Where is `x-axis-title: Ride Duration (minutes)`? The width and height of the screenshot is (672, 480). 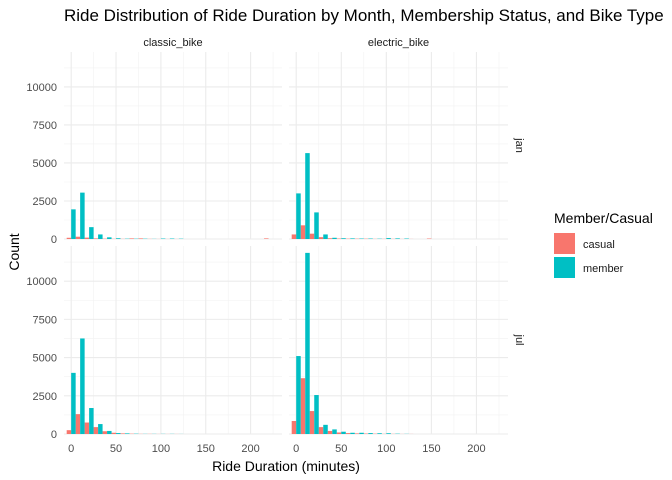 x-axis-title: Ride Duration (minutes) is located at coordinates (286, 466).